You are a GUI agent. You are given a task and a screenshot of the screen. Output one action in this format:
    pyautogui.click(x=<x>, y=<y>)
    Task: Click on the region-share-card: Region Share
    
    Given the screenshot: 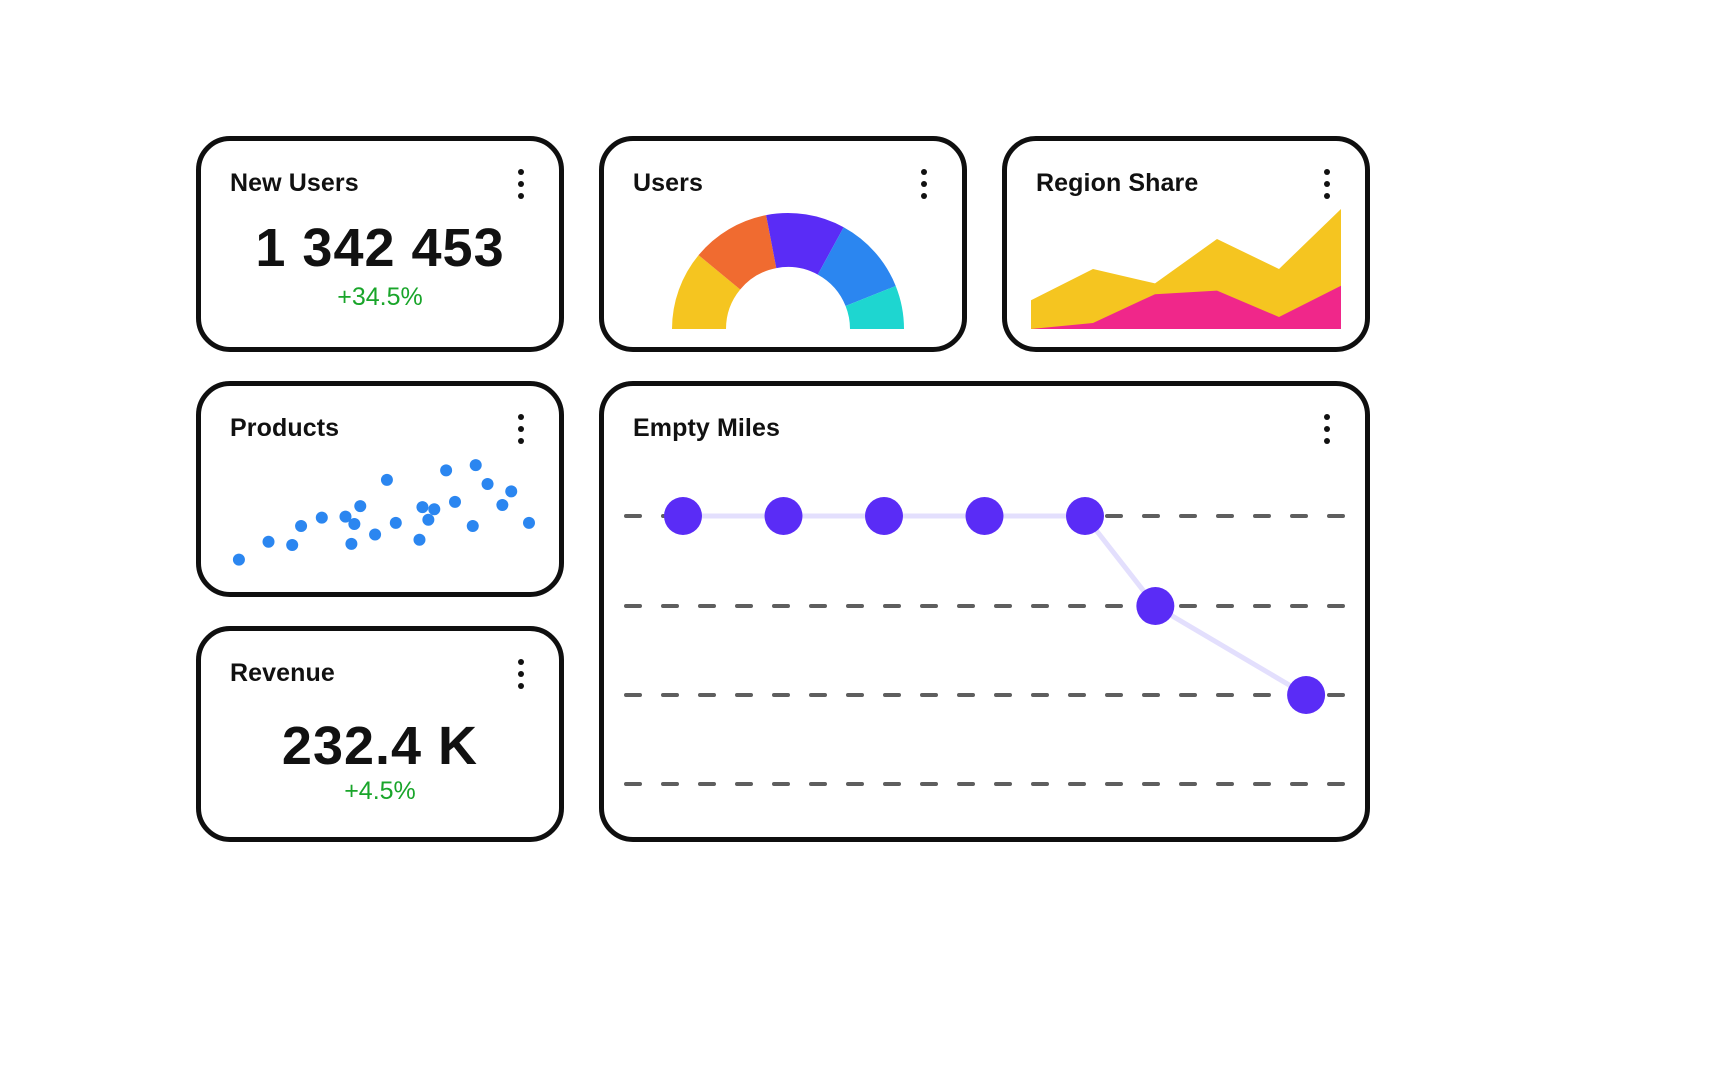 What is the action you would take?
    pyautogui.click(x=1186, y=244)
    